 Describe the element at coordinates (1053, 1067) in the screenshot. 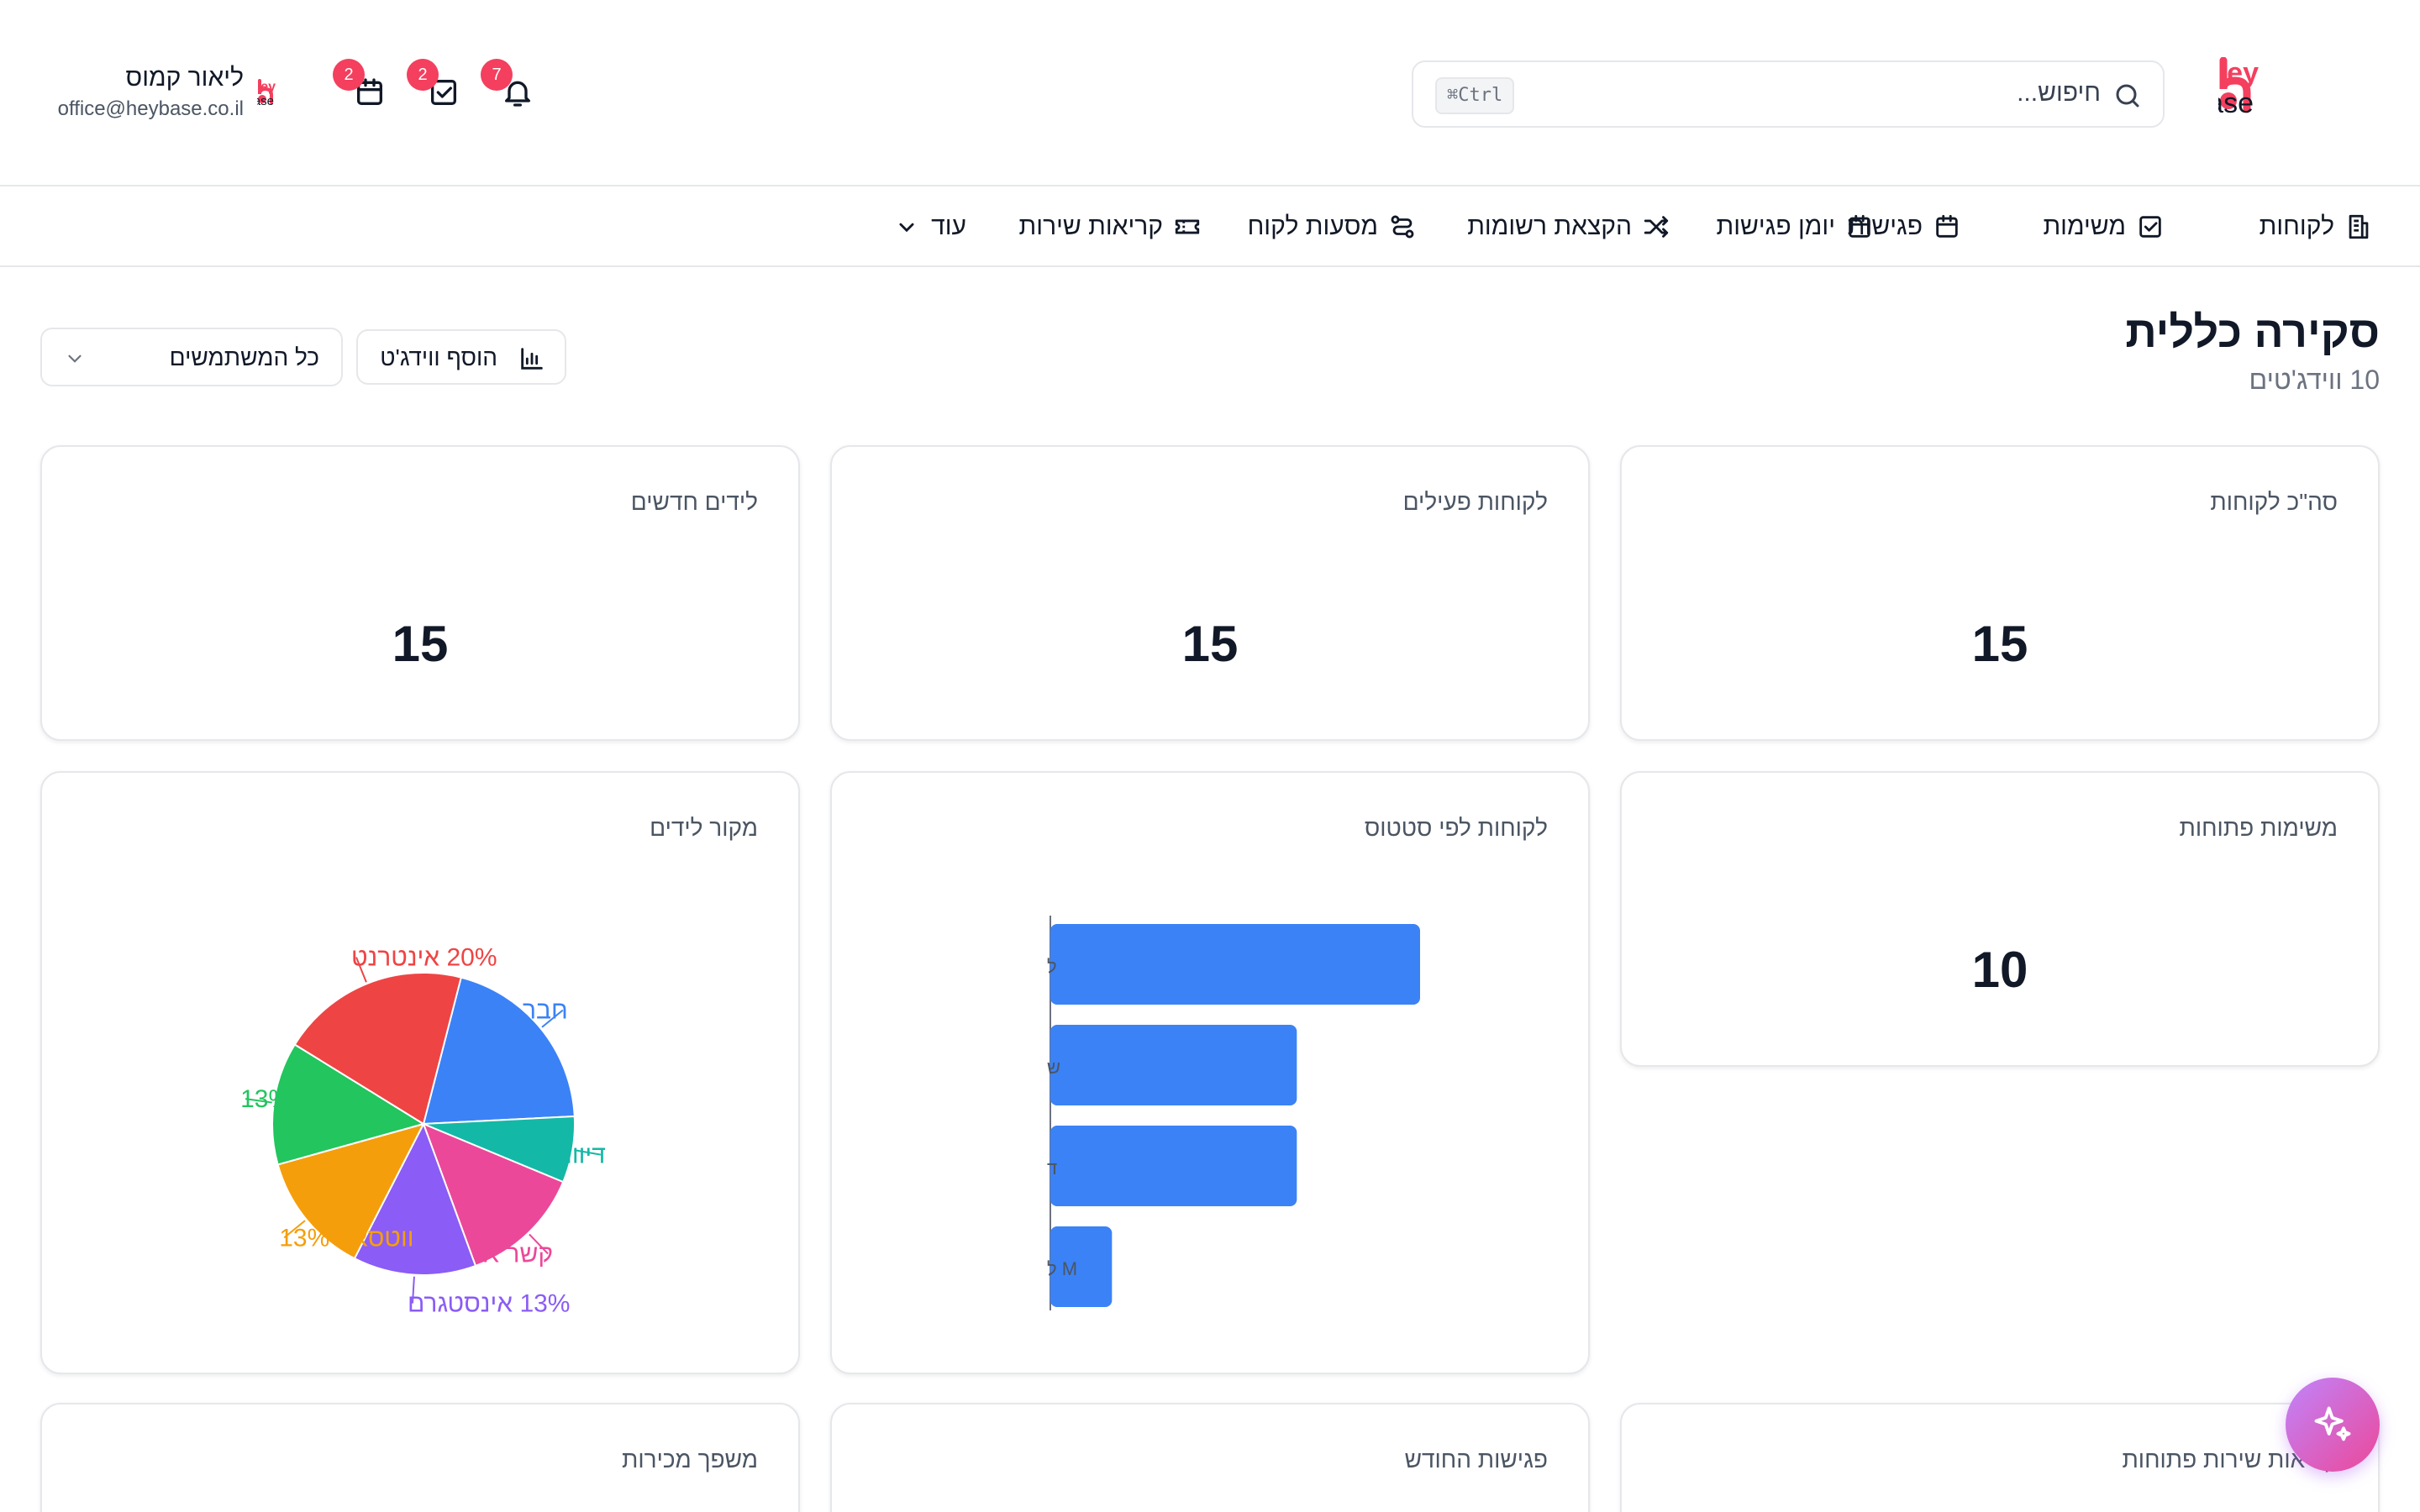

I see `bar-category-label: ש` at that location.